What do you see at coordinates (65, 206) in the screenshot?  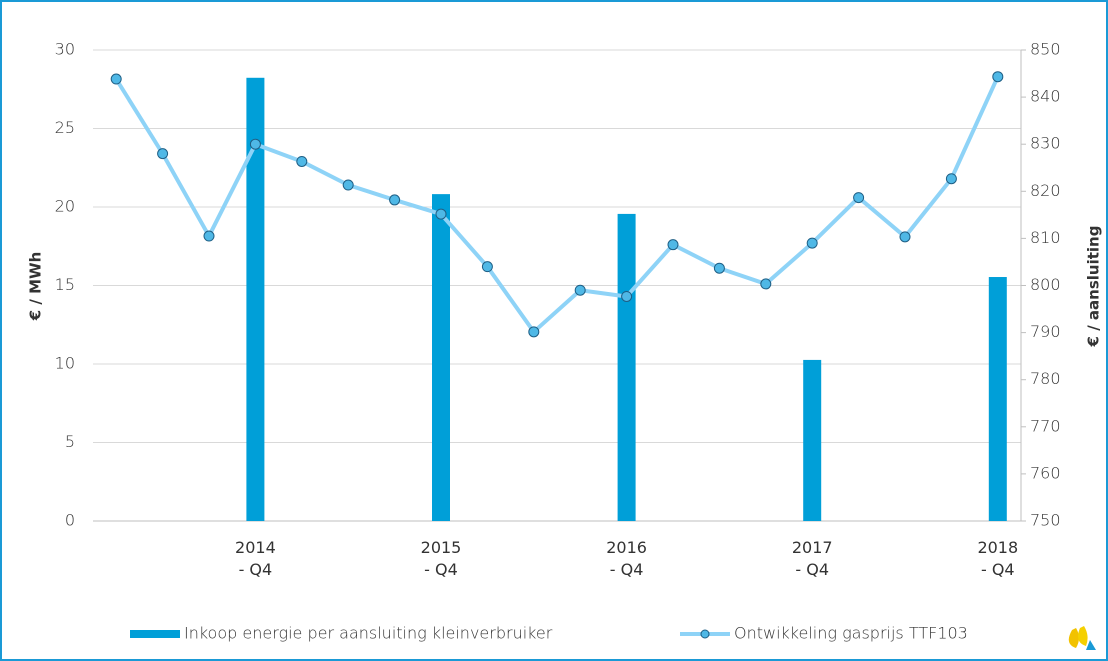 I see `y-tick-label: 20` at bounding box center [65, 206].